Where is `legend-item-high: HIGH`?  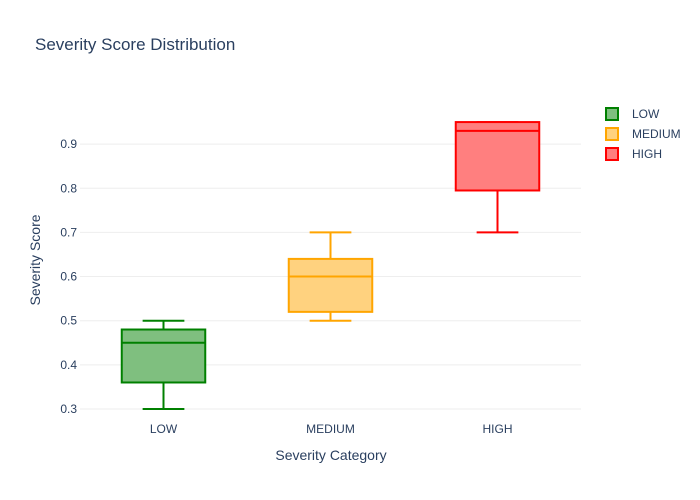 legend-item-high: HIGH is located at coordinates (633, 154).